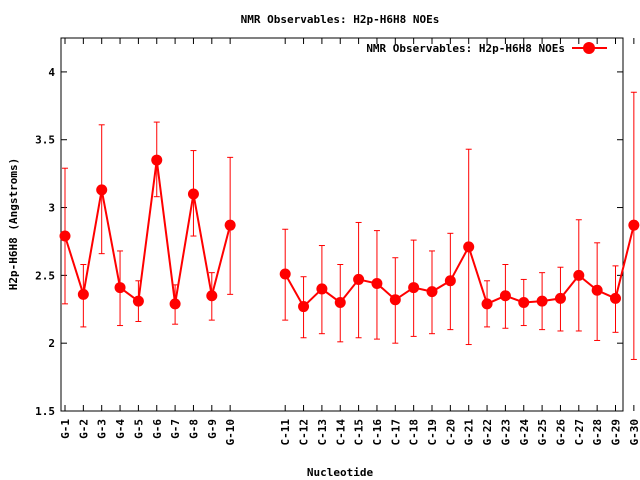  I want to click on x-tick-label: G-23, so click(505, 432).